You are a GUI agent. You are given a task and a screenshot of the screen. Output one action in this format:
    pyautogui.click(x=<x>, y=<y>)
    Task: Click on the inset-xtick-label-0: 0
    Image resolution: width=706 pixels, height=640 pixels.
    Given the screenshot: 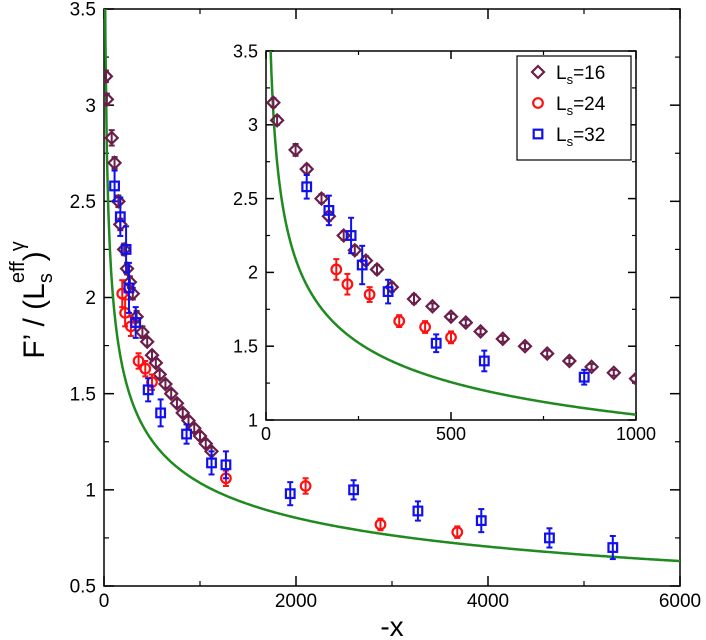 What is the action you would take?
    pyautogui.click(x=266, y=434)
    